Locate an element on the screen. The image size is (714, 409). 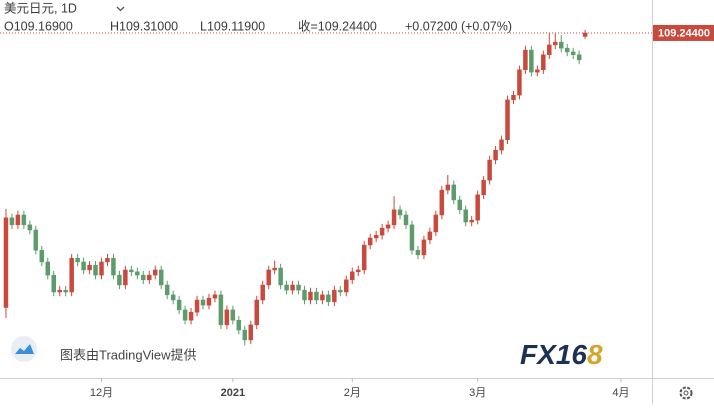
settings-icon is located at coordinates (686, 393).